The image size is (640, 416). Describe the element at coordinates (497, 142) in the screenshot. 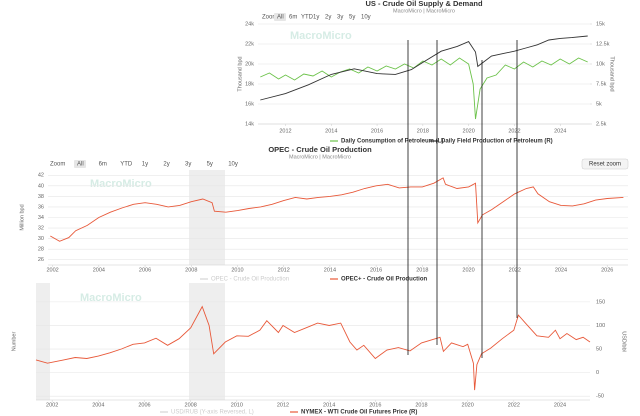

I see `legend-label: Daily Field Production of Petroleum (R)` at that location.